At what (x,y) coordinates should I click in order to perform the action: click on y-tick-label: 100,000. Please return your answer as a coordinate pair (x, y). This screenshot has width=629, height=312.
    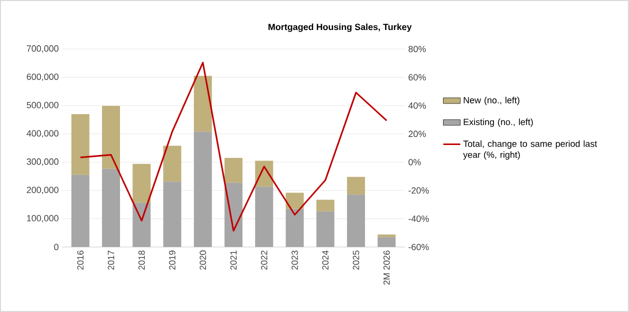
    Looking at the image, I should click on (42, 218).